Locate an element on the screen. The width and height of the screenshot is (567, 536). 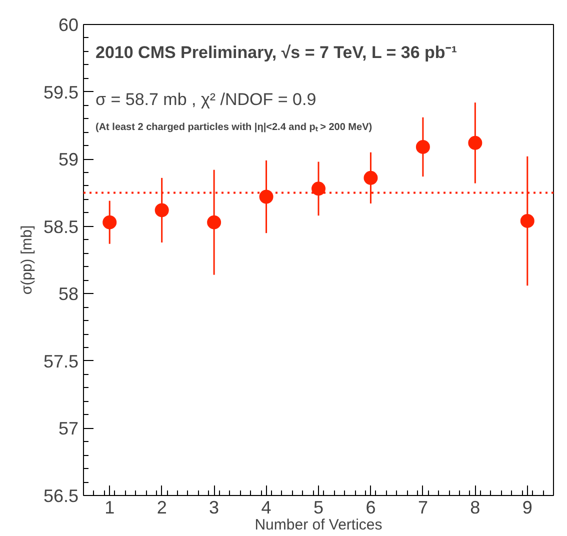
x-tick-label: 7 is located at coordinates (423, 508).